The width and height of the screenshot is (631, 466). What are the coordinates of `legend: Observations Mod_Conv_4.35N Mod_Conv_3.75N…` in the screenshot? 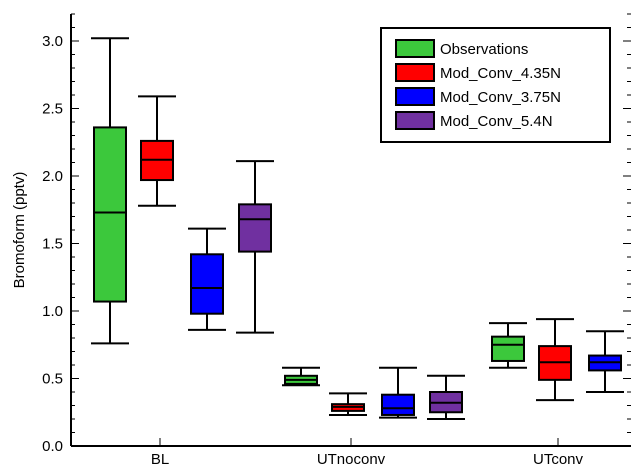 It's located at (495, 85).